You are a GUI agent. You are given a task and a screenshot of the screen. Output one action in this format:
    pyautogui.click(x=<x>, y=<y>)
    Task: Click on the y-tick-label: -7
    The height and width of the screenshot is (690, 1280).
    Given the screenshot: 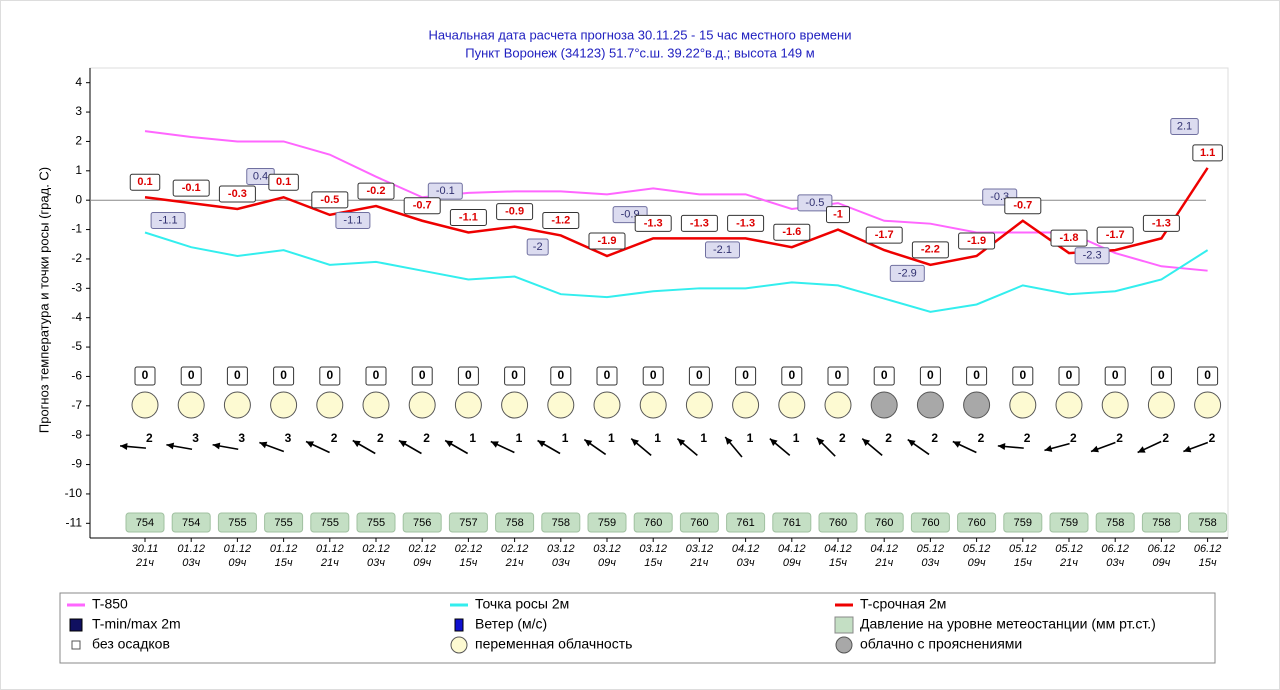 What is the action you would take?
    pyautogui.click(x=76, y=405)
    